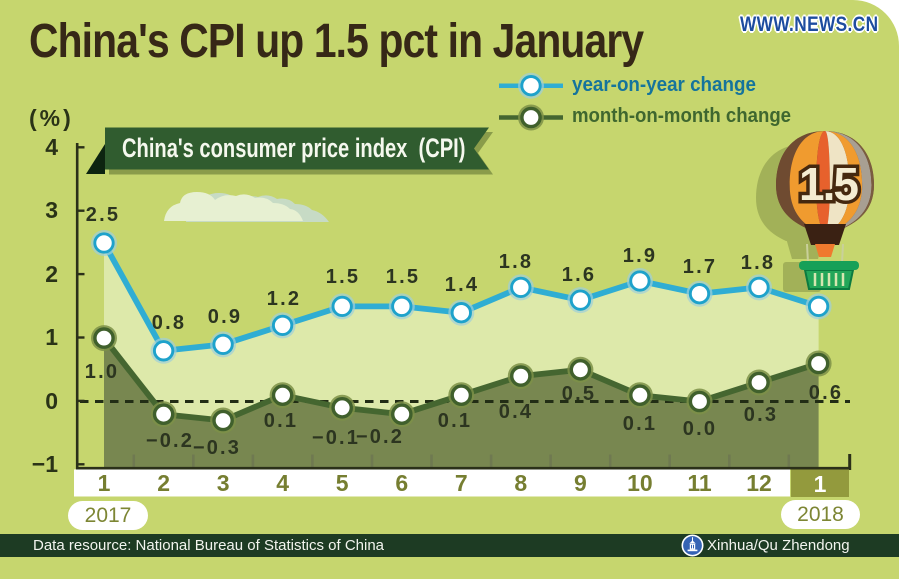  Describe the element at coordinates (342, 483) in the screenshot. I see `svg-text: 5` at that location.